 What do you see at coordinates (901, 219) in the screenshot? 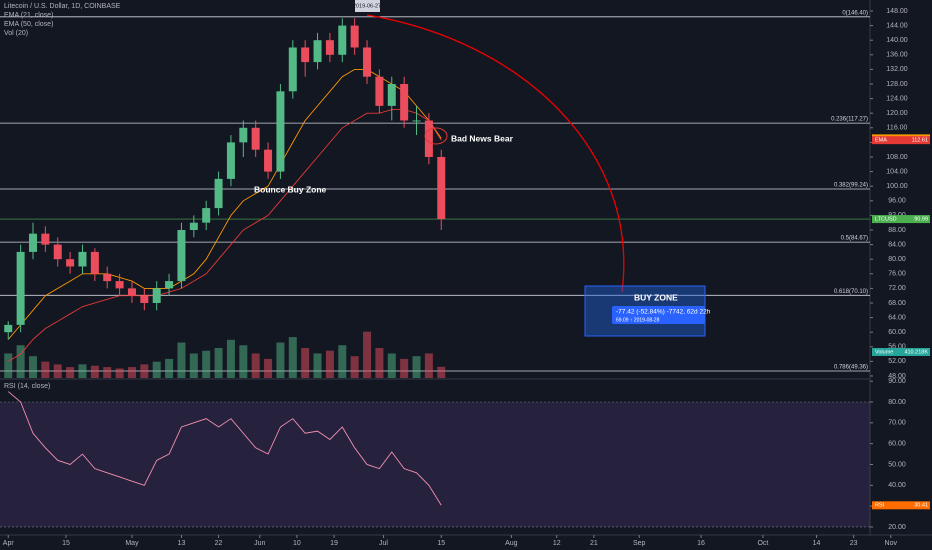
I see `price-badge-bg` at bounding box center [901, 219].